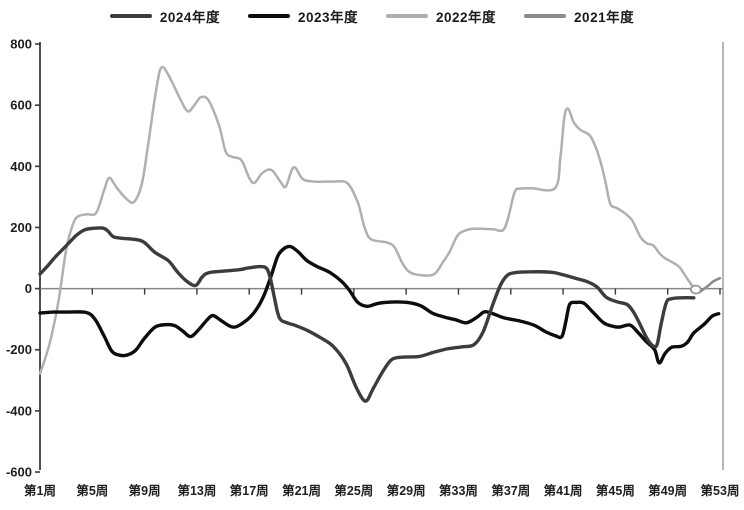 This screenshot has width=744, height=510. What do you see at coordinates (353, 490) in the screenshot?
I see `svg-text: 第25周` at bounding box center [353, 490].